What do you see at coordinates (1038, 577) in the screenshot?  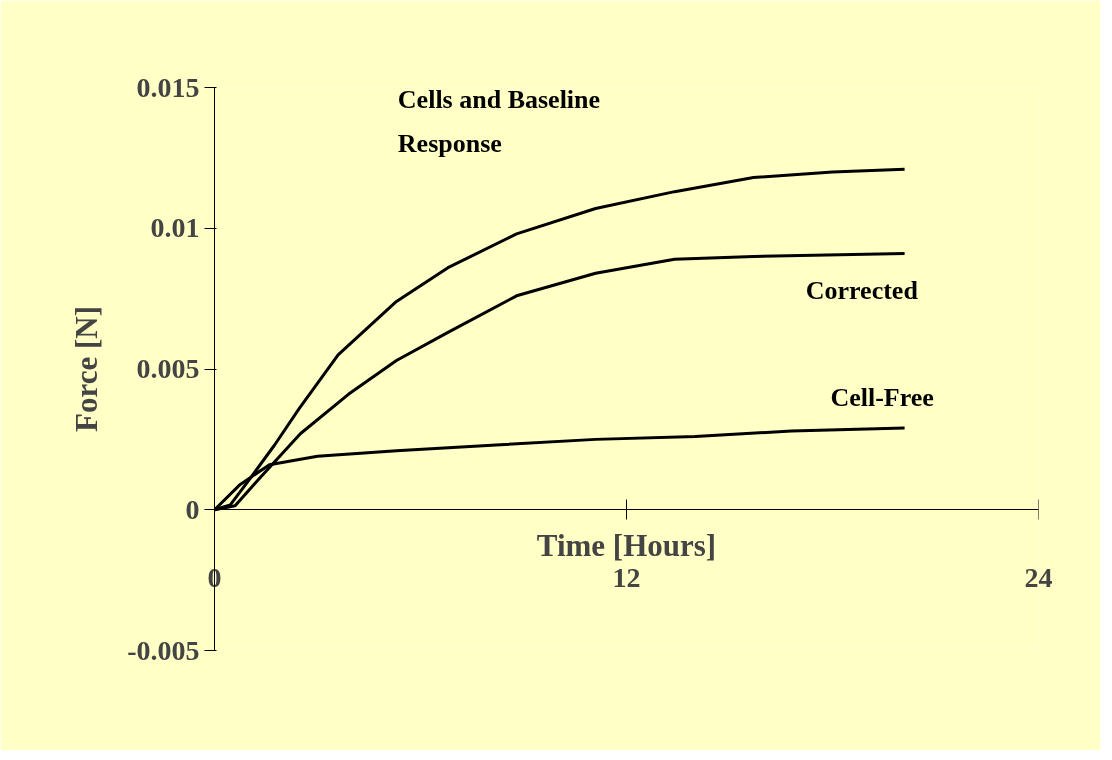 I see `x-tick-label: 24` at bounding box center [1038, 577].